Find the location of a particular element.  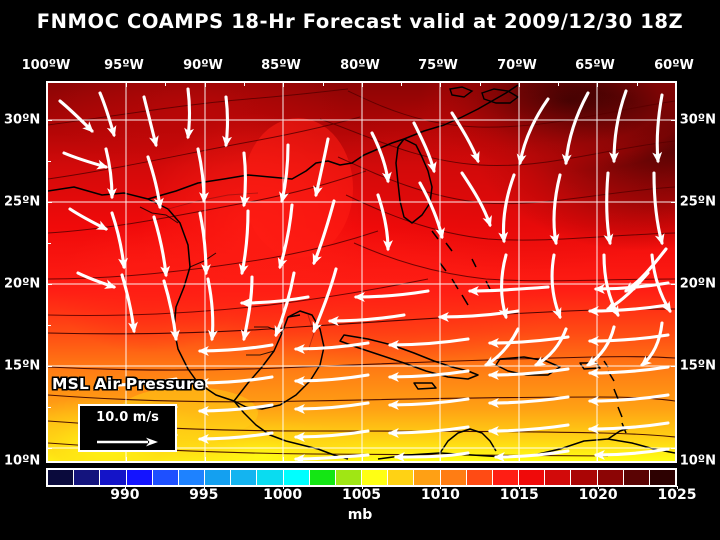

colorbar-tick-label: 1010 is located at coordinates (440, 495).